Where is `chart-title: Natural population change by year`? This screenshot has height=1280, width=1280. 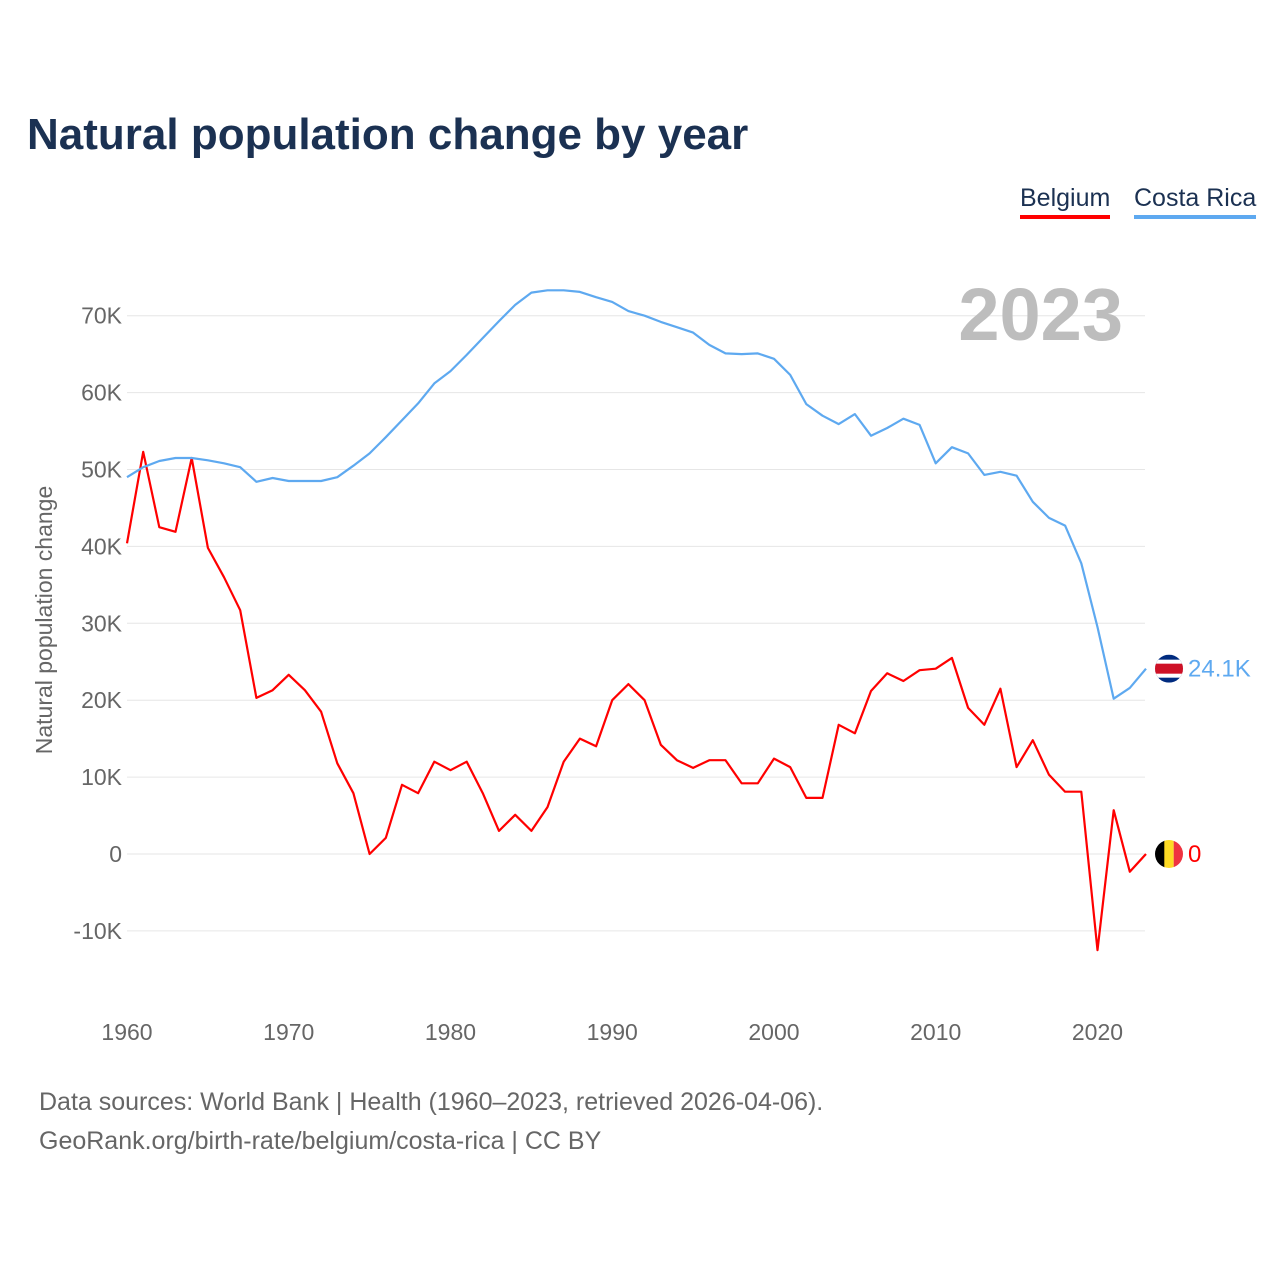
chart-title: Natural population change by year is located at coordinates (388, 134).